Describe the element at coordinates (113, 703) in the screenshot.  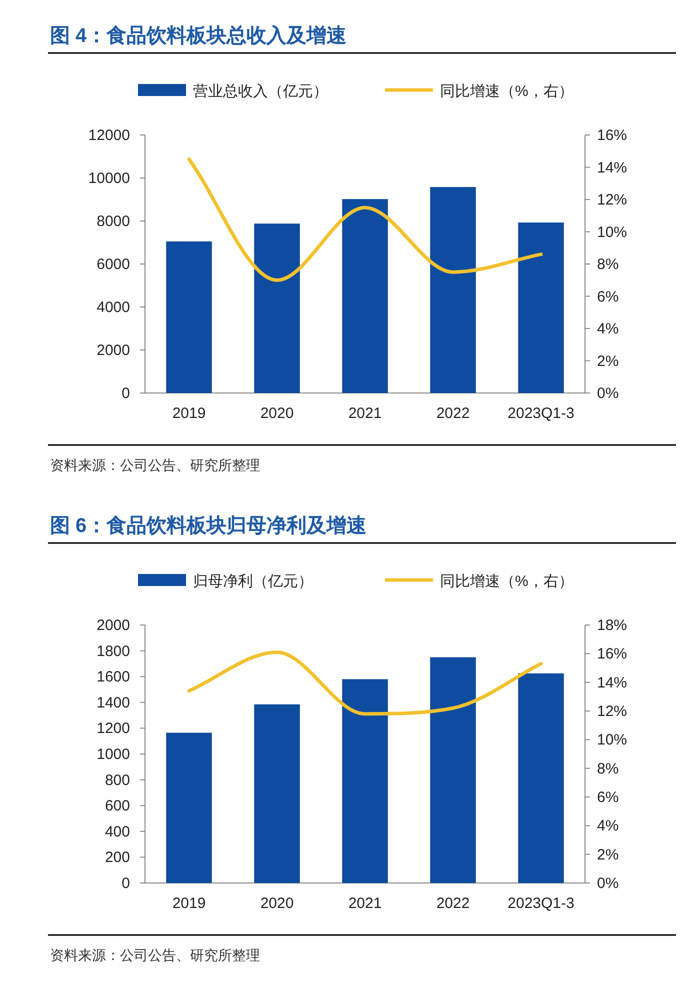
I see `y-tick-label: 1400` at that location.